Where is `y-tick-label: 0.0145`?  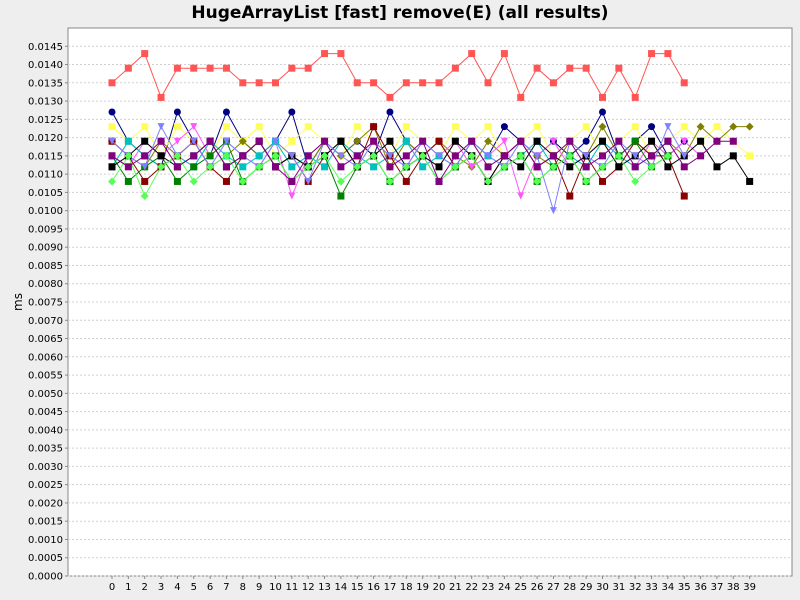
y-tick-label: 0.0145 is located at coordinates (45, 47).